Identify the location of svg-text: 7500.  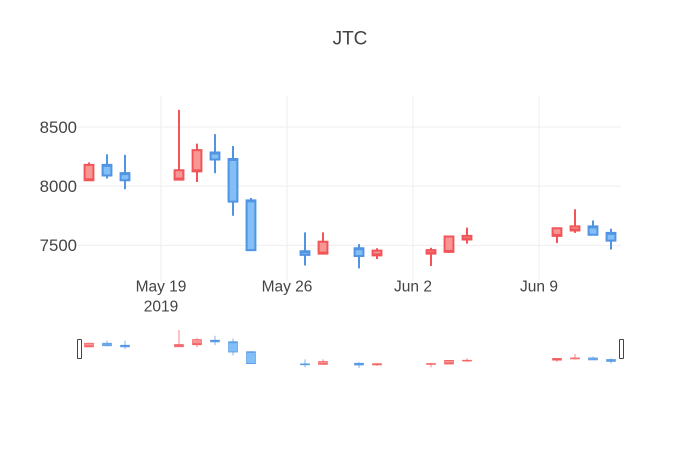
(58, 245).